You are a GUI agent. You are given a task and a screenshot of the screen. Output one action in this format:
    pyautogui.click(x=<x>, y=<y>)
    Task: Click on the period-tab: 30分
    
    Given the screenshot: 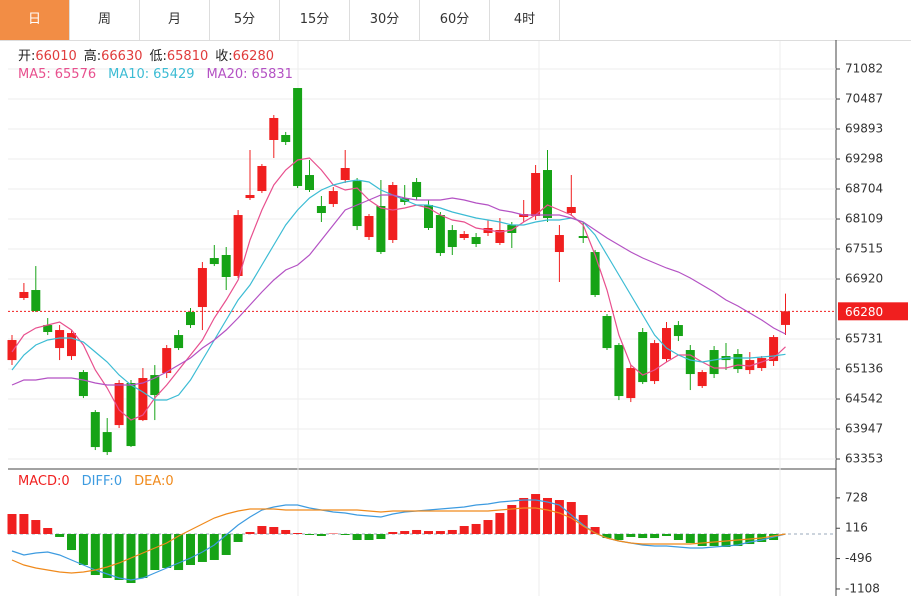 What is the action you would take?
    pyautogui.click(x=385, y=20)
    